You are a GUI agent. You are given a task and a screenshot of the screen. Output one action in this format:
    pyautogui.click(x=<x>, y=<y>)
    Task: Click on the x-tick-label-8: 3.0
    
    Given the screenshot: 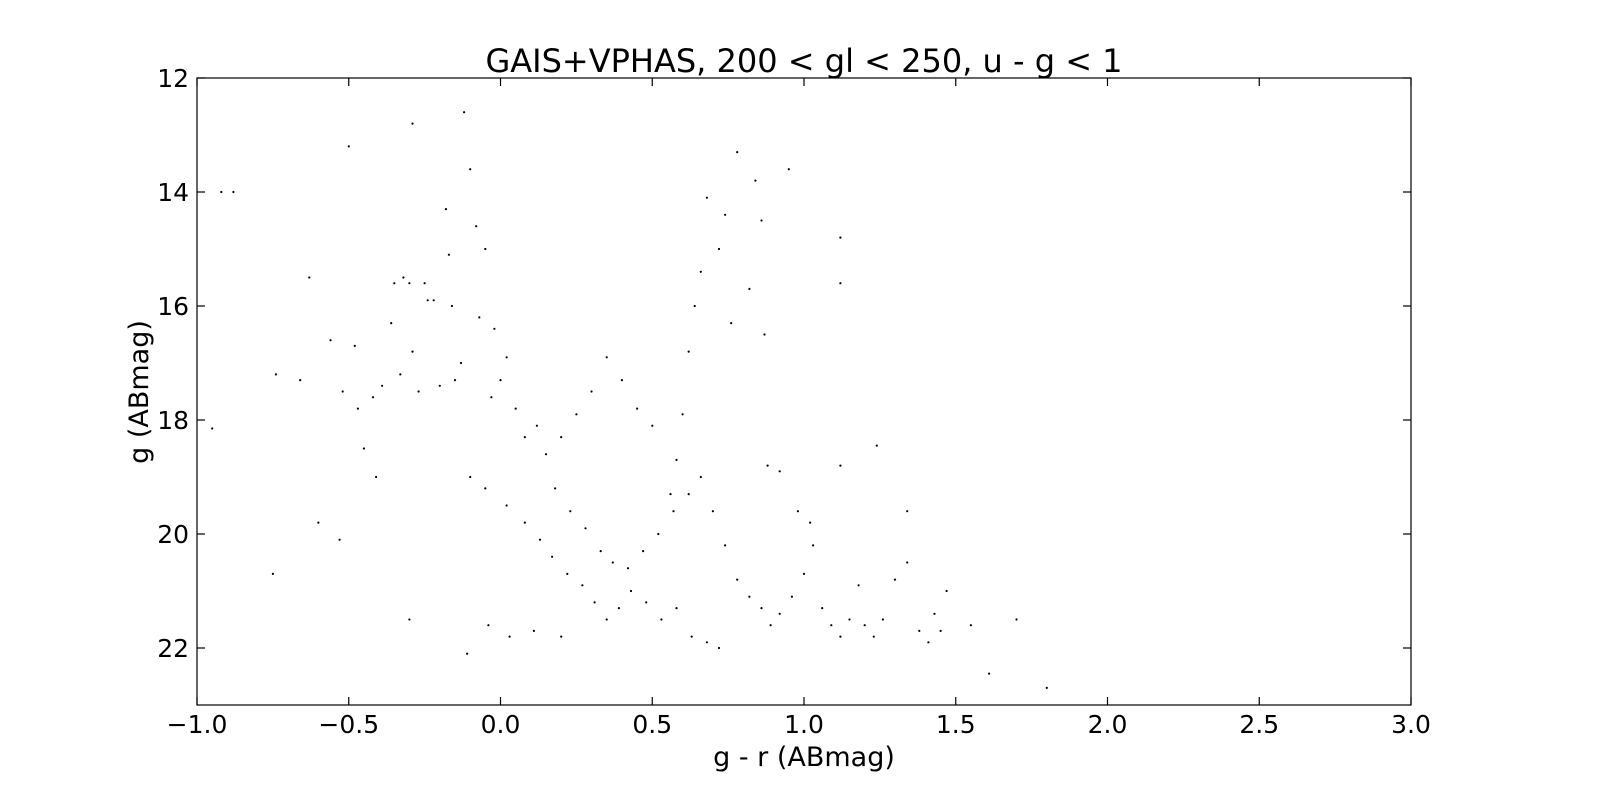 What is the action you would take?
    pyautogui.click(x=1411, y=724)
    